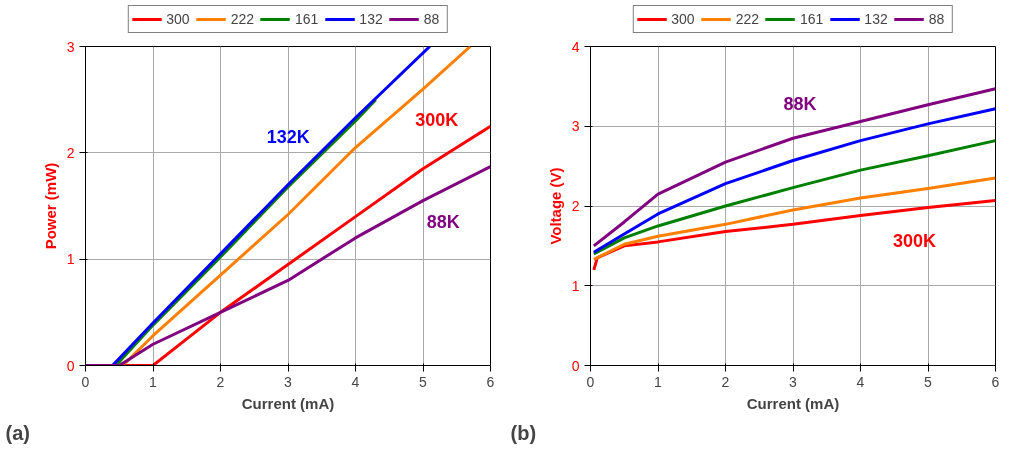  I want to click on y-axis-title: Power (mW), so click(50, 206).